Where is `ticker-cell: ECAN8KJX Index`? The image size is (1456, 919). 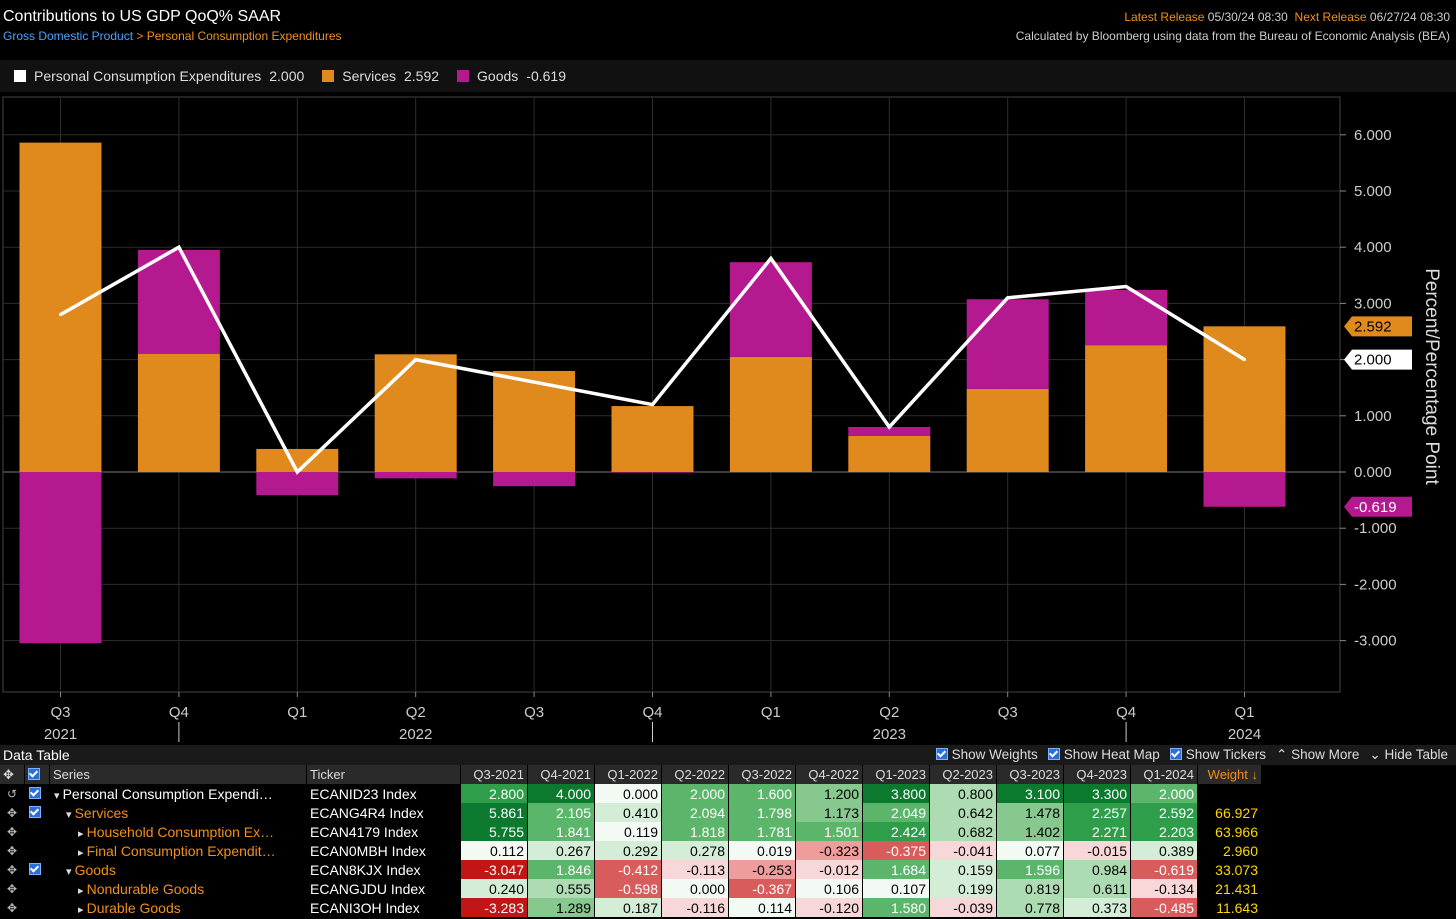 ticker-cell: ECAN8KJX Index is located at coordinates (383, 869).